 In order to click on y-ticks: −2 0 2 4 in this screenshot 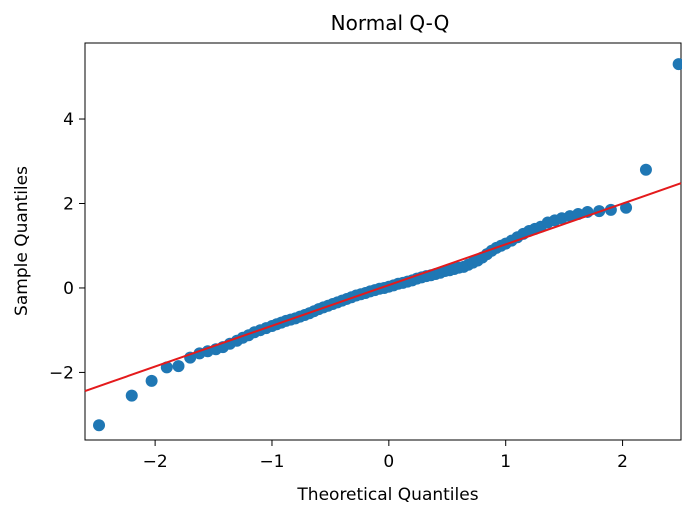, I will do `click(67, 246)`.